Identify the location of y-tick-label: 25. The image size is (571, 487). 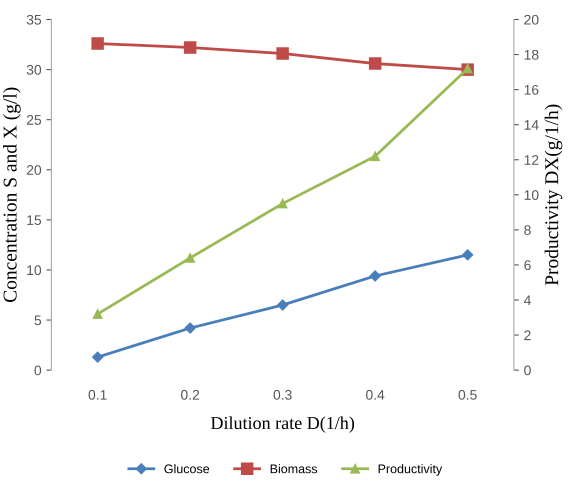
(34, 119).